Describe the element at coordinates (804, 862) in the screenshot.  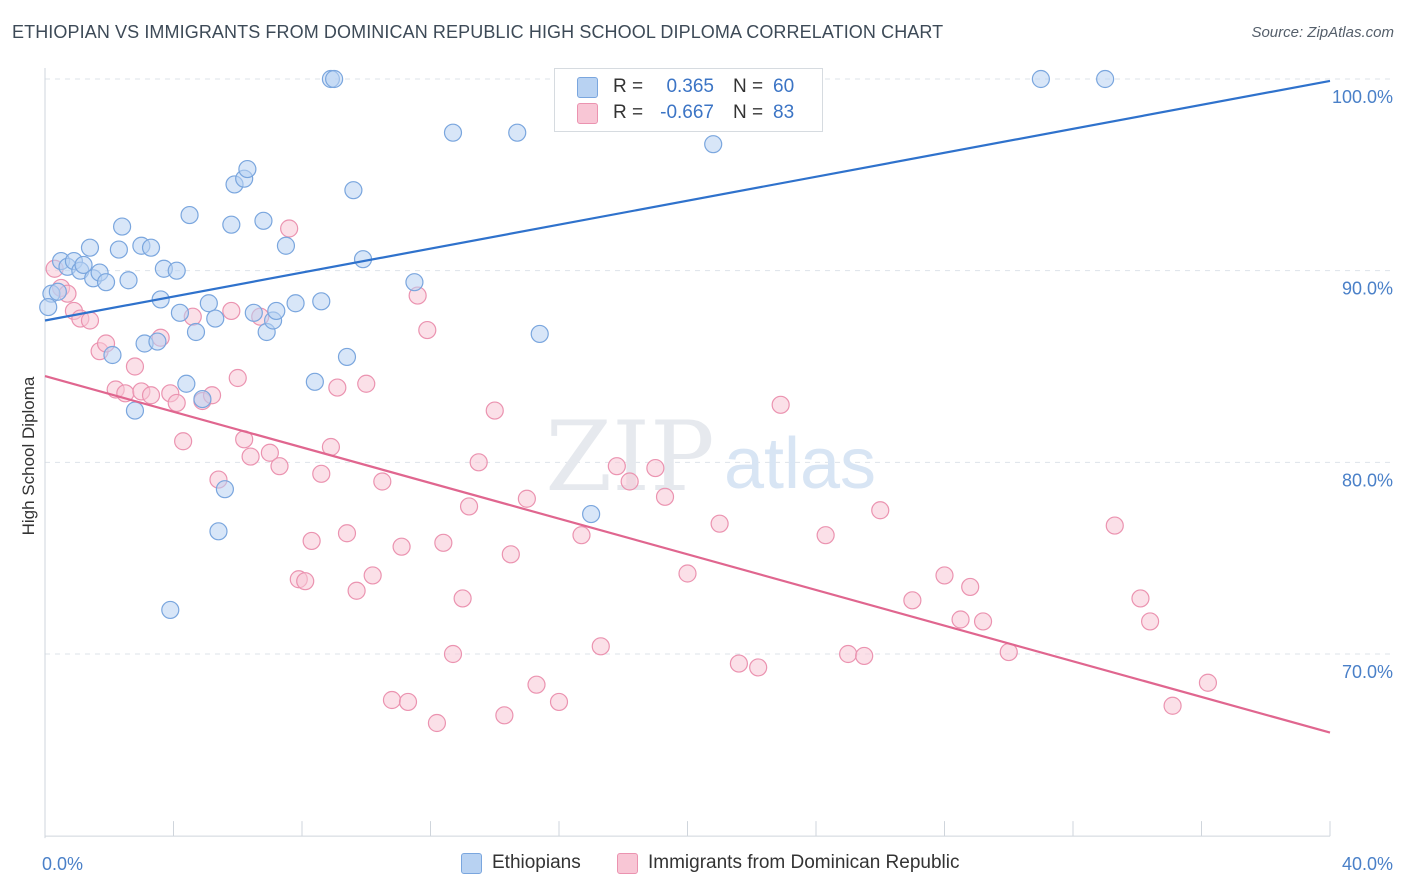
I see `bottom-legend-label: Immigrants from Dominican Republic` at that location.